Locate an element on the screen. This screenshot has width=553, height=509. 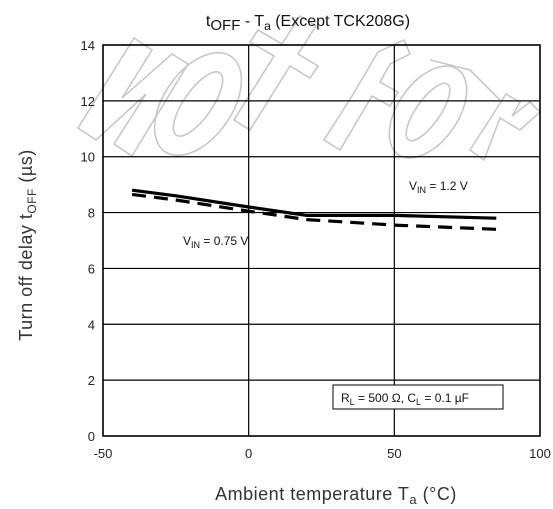
y-tick-label-2: 4 is located at coordinates (91, 324).